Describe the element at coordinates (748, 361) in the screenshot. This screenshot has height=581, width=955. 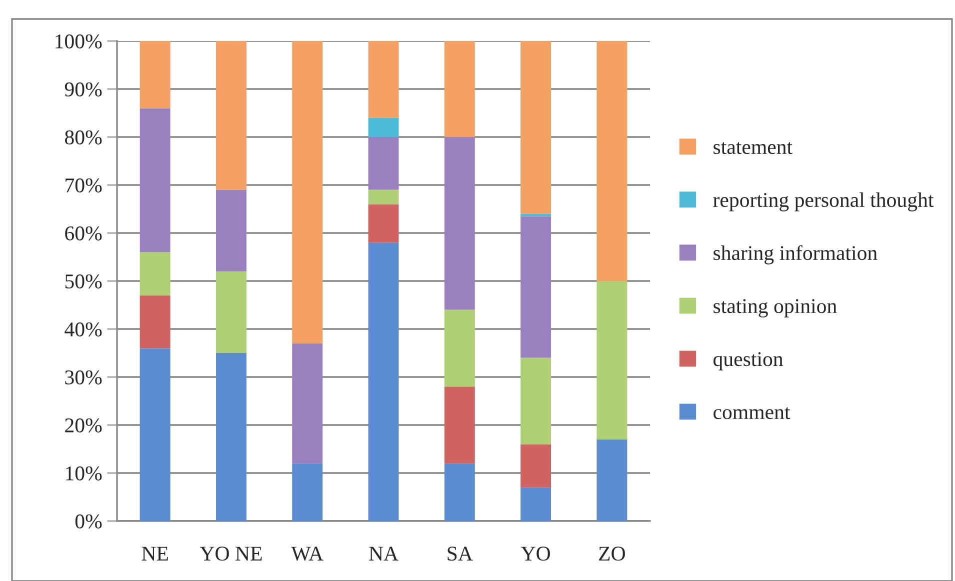
I see `legend-label: question` at that location.